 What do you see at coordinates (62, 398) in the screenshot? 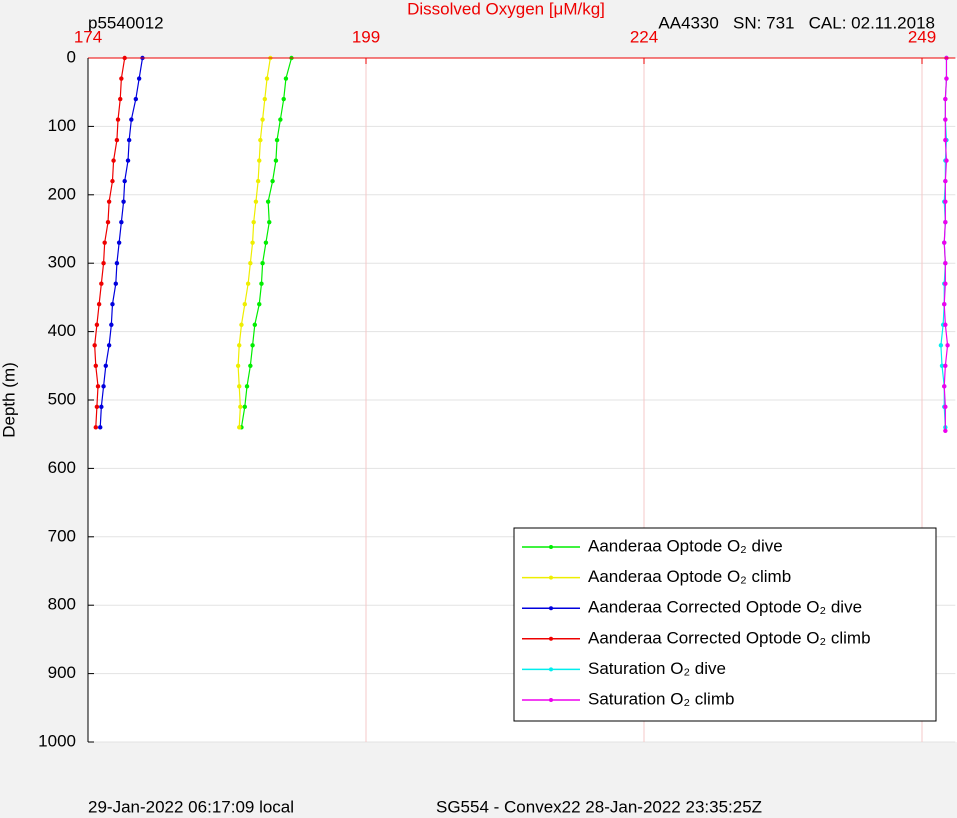
I see `y-tick-label: 500` at bounding box center [62, 398].